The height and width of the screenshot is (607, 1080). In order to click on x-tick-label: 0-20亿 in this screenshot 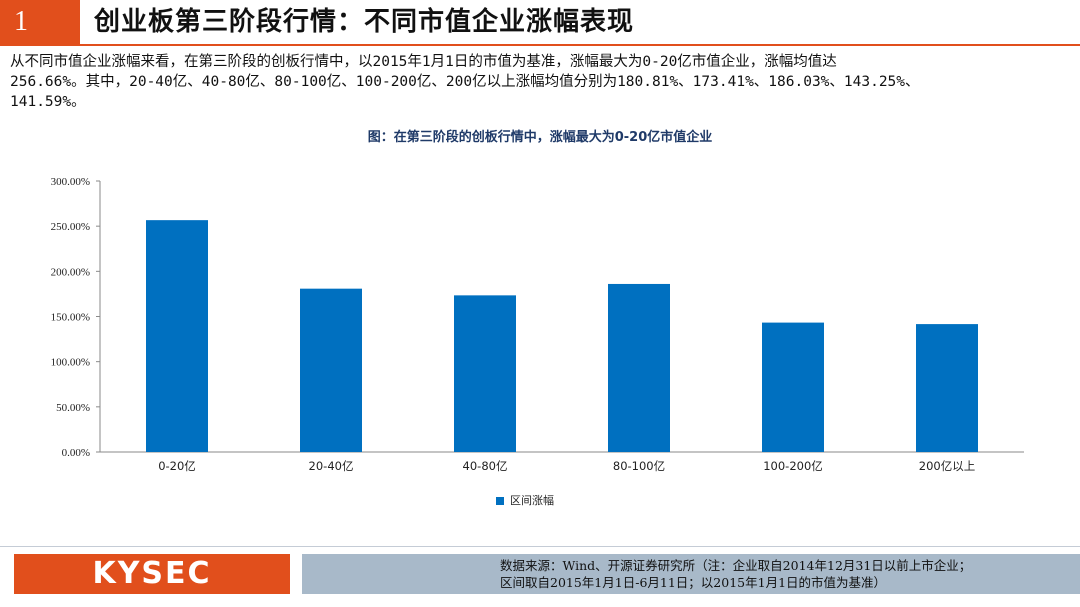, I will do `click(177, 466)`.